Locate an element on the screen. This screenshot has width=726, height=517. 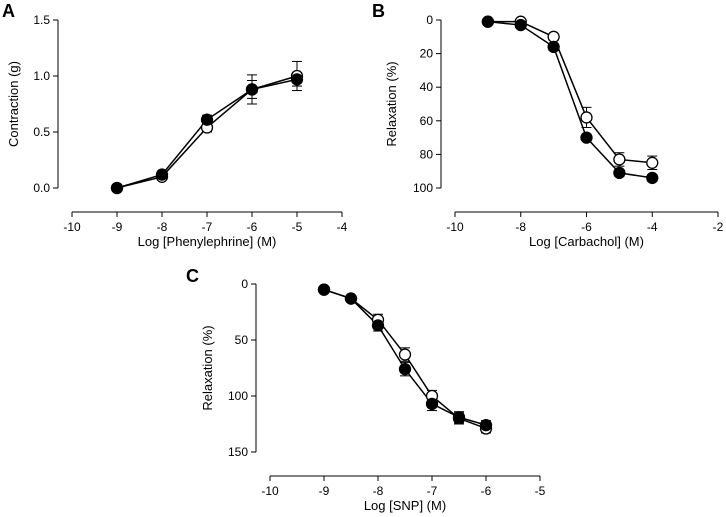
y-tick-label-c: 50 is located at coordinates (242, 340).